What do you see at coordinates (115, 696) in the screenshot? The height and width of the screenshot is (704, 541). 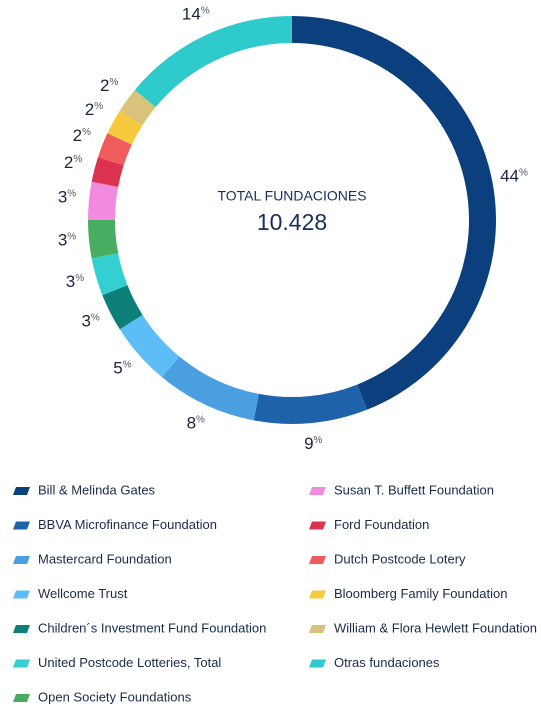 I see `legend-label: Open Society Foundations` at bounding box center [115, 696].